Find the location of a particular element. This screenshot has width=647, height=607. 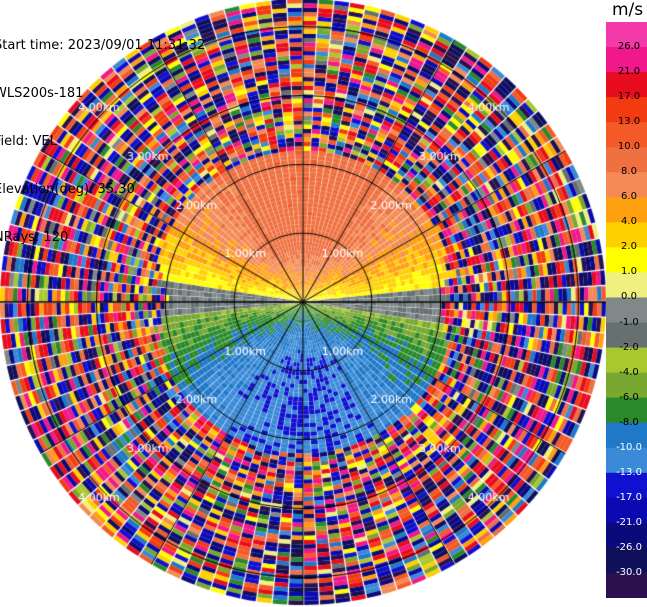

colorbar-tick-label: 6.0 is located at coordinates (629, 197).